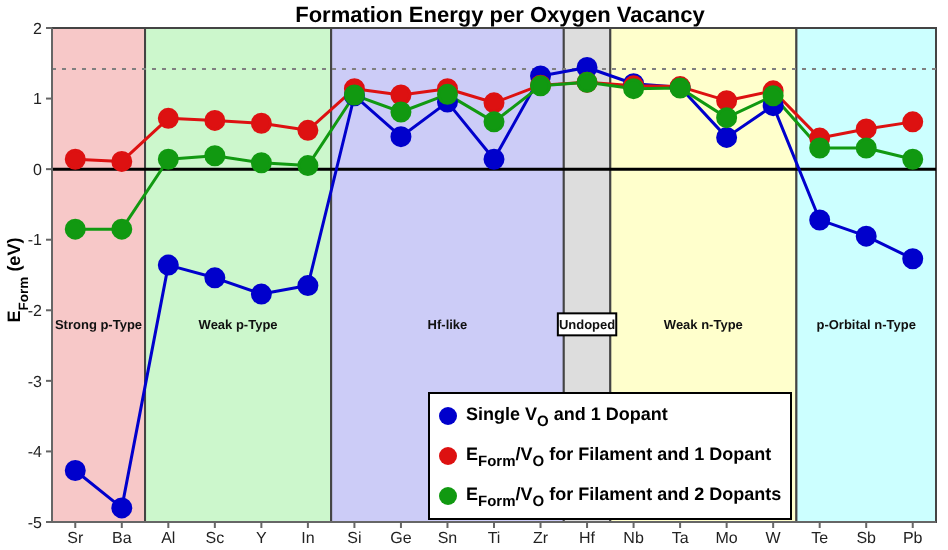 The height and width of the screenshot is (550, 948). I want to click on x-tick-label: W, so click(773, 538).